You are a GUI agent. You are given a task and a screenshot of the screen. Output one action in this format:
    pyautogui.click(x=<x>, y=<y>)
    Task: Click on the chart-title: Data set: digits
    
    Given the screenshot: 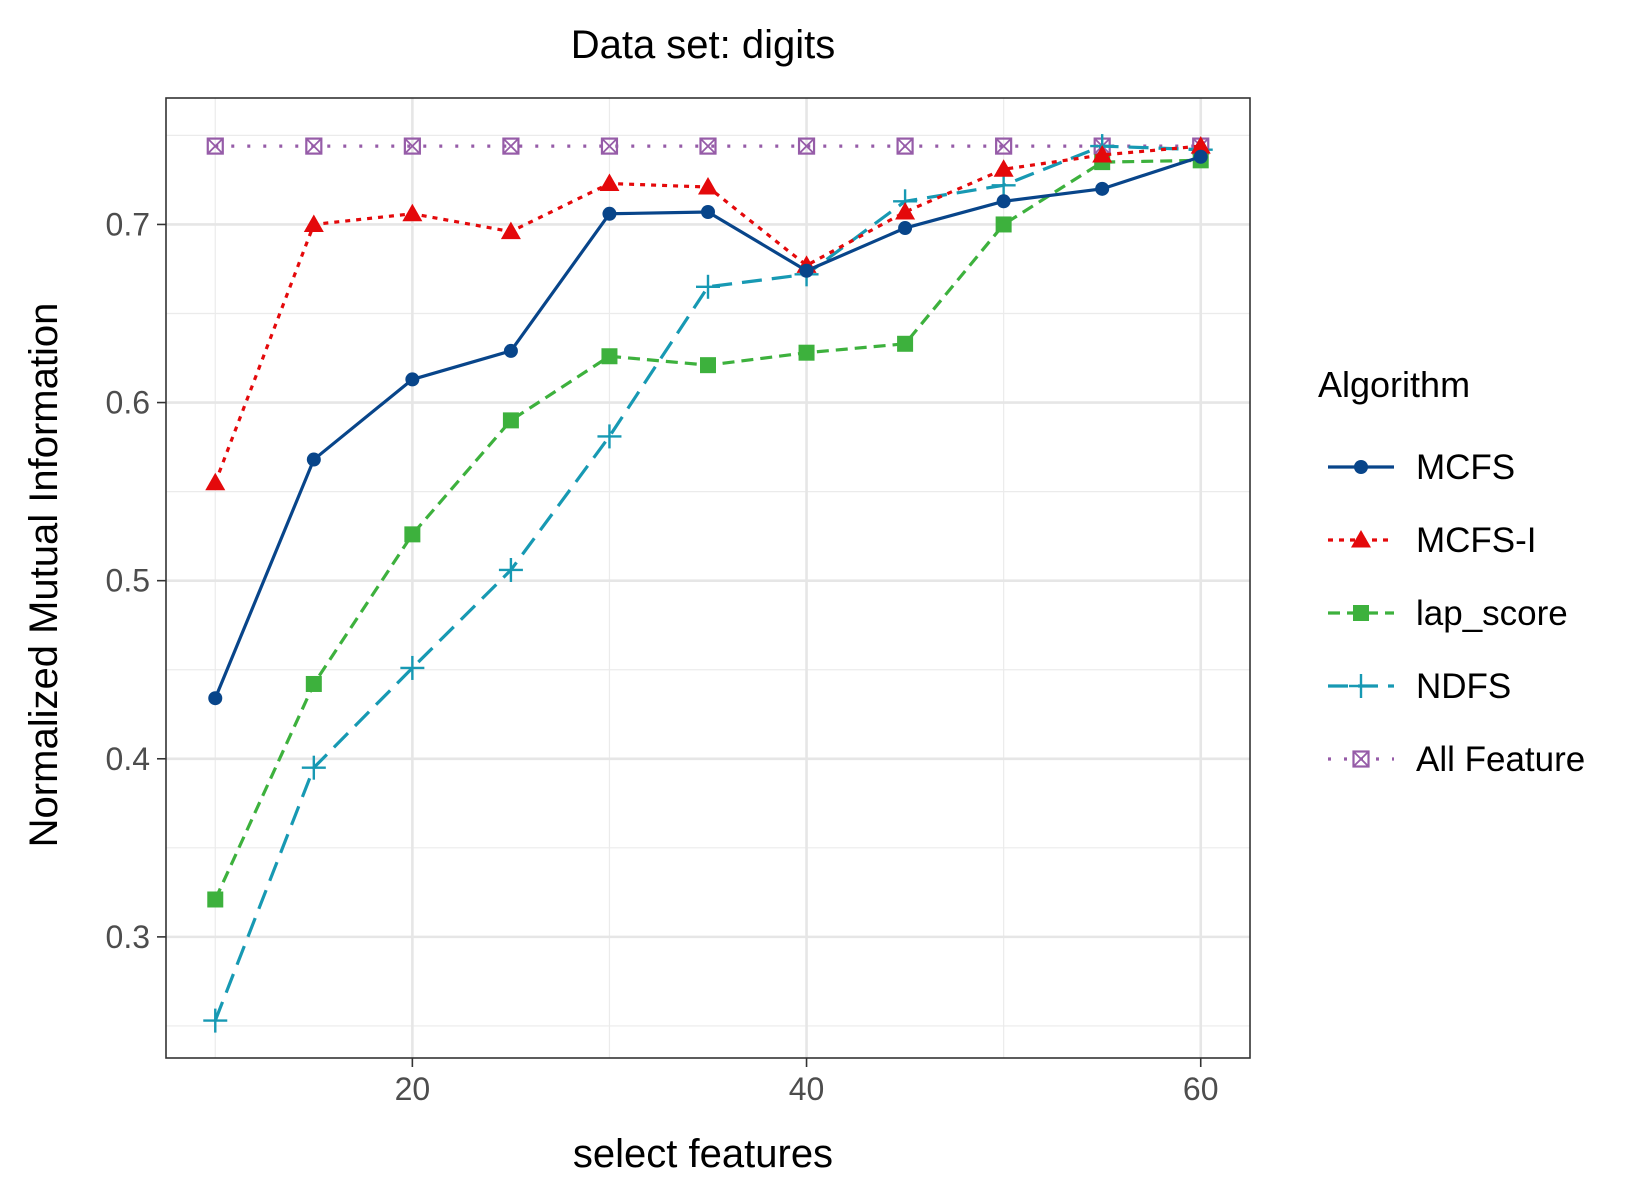 What is the action you would take?
    pyautogui.click(x=703, y=45)
    